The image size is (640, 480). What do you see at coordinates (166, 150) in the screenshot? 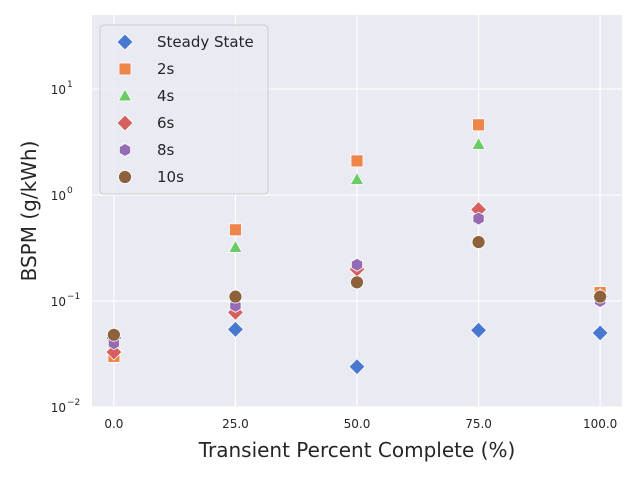
I see `legend-label: 8s` at bounding box center [166, 150].